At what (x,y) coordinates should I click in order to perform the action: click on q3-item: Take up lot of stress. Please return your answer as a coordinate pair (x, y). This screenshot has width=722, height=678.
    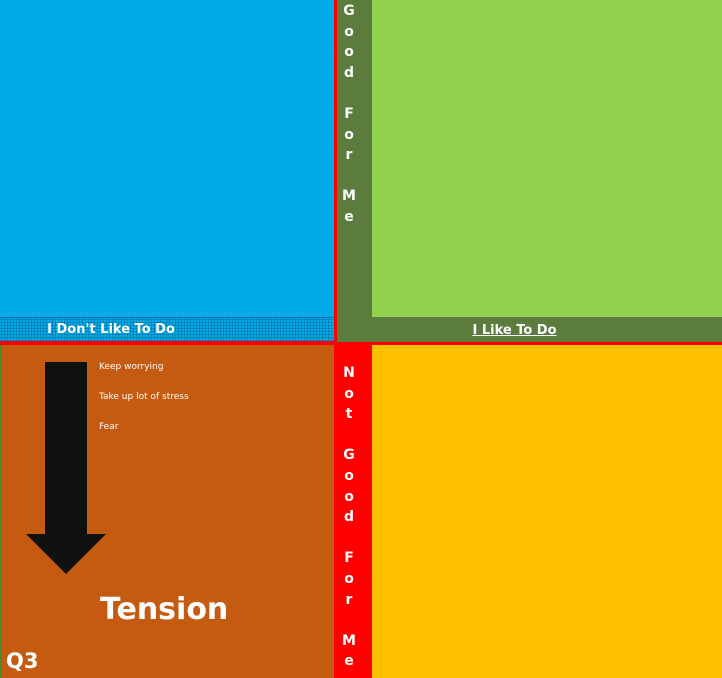
    Looking at the image, I should click on (144, 397).